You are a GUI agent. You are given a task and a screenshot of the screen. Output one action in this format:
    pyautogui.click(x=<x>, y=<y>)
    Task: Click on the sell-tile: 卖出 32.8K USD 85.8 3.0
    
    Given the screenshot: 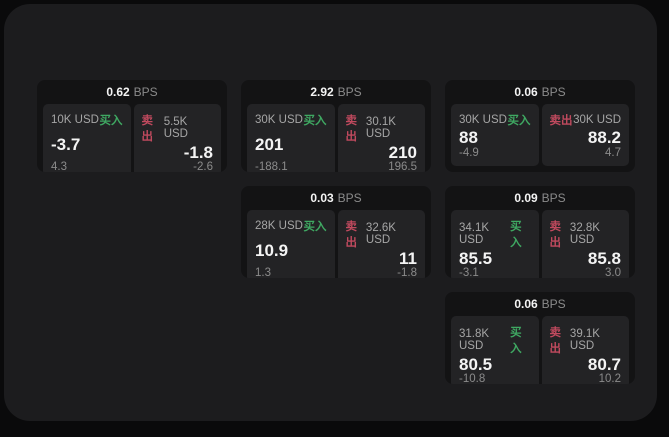 What is the action you would take?
    pyautogui.click(x=585, y=244)
    